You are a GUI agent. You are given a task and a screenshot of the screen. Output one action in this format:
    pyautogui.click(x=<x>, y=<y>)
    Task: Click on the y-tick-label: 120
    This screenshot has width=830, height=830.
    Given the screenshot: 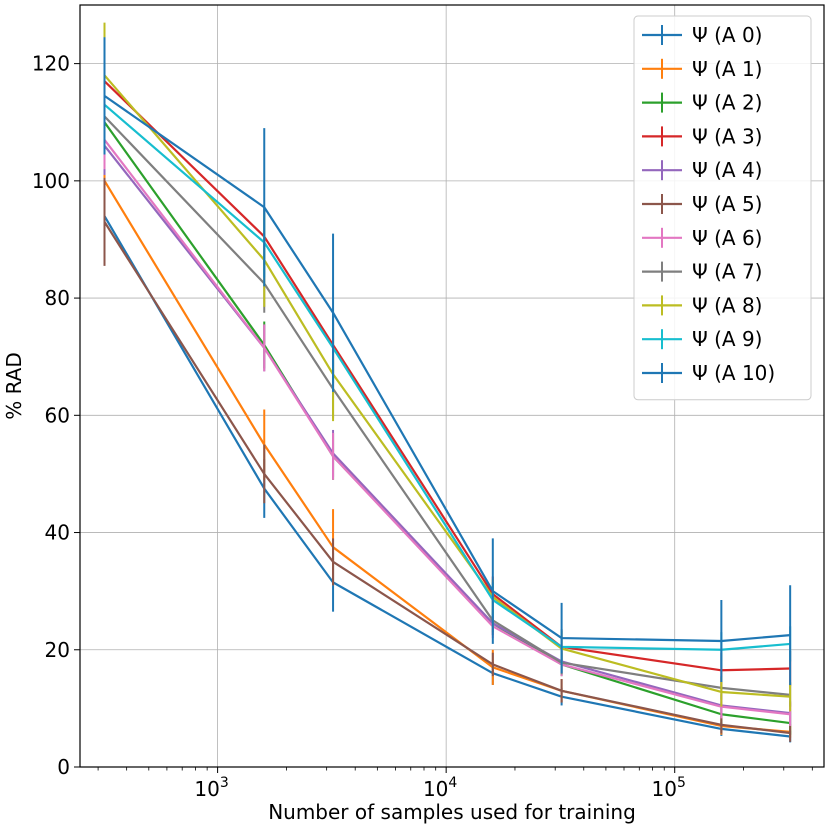 What is the action you would take?
    pyautogui.click(x=51, y=64)
    